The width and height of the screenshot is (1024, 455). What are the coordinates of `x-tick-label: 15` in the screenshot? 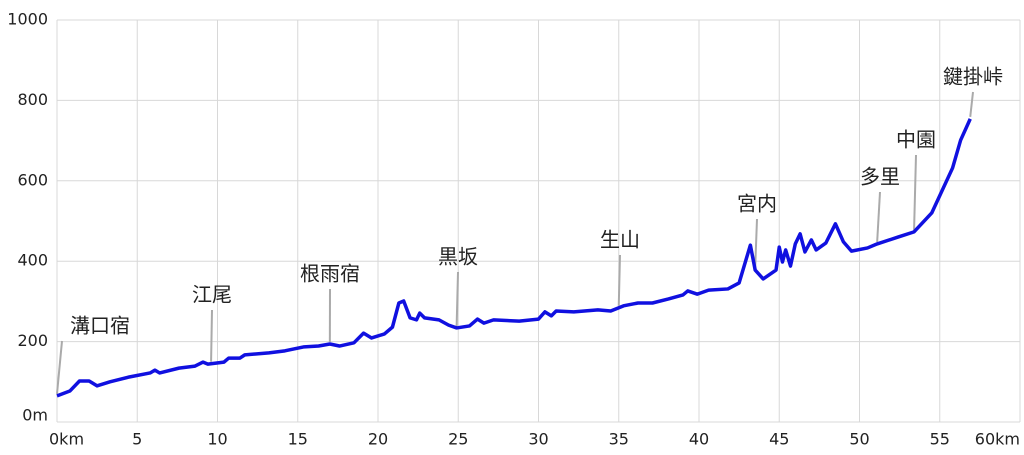 It's located at (298, 439).